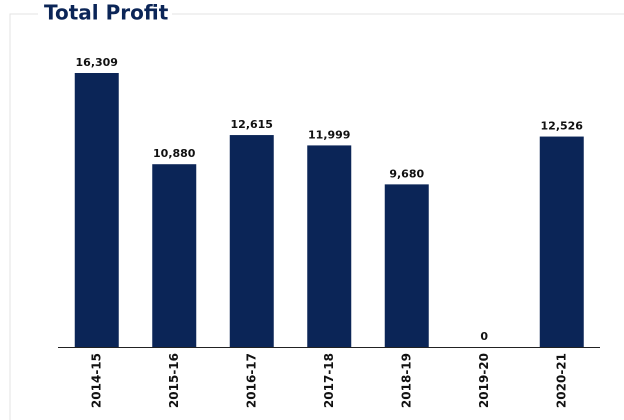 Image resolution: width=624 pixels, height=420 pixels. What do you see at coordinates (561, 380) in the screenshot?
I see `x-tick-label: 2020-21` at bounding box center [561, 380].